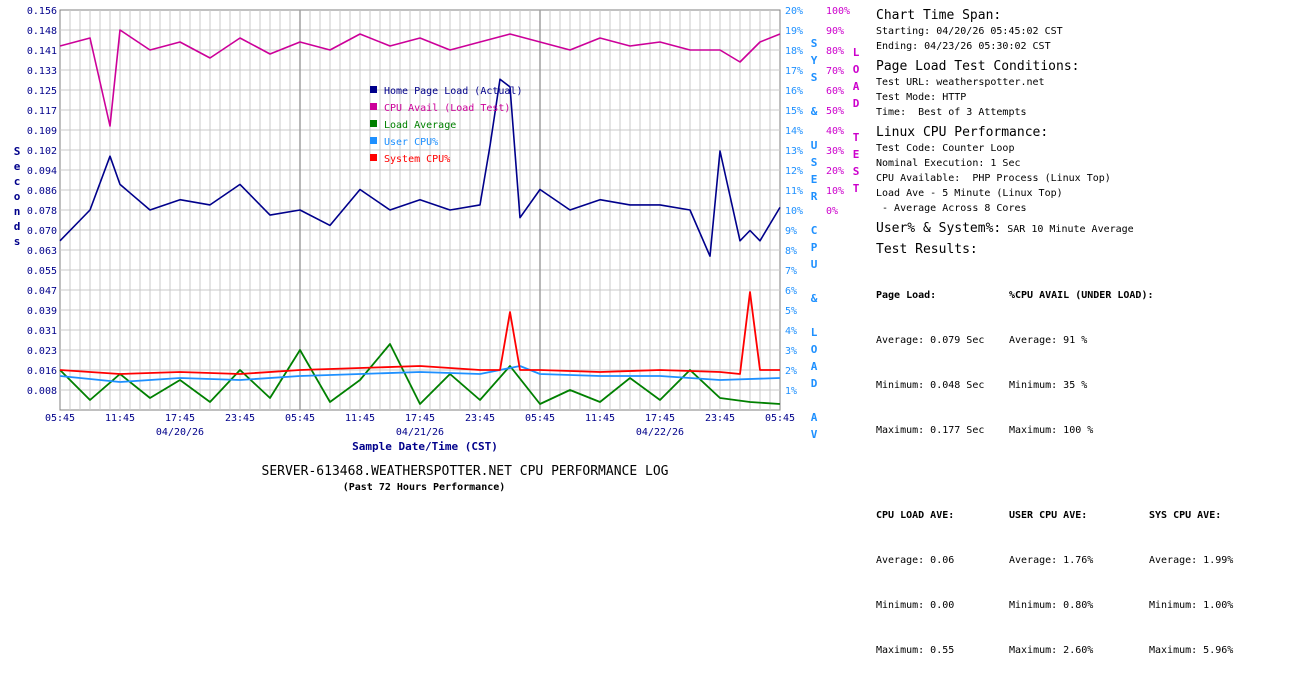 The image size is (1300, 688). Describe the element at coordinates (794, 11) in the screenshot. I see `y-mid-tick-label: 20%` at that location.